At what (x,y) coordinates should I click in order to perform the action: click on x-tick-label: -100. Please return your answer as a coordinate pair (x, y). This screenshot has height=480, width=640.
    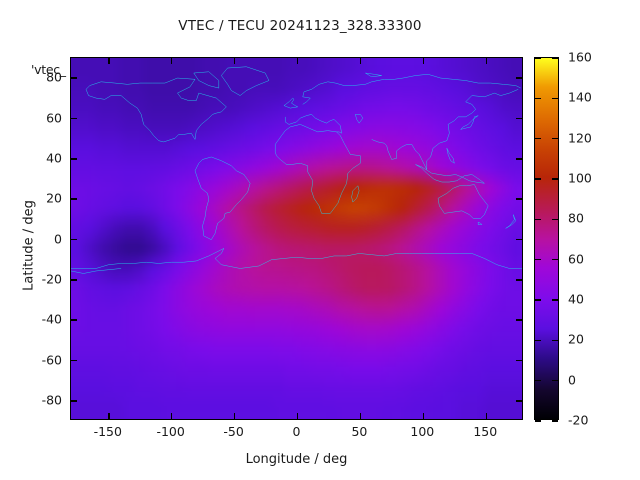
    Looking at the image, I should click on (170, 431).